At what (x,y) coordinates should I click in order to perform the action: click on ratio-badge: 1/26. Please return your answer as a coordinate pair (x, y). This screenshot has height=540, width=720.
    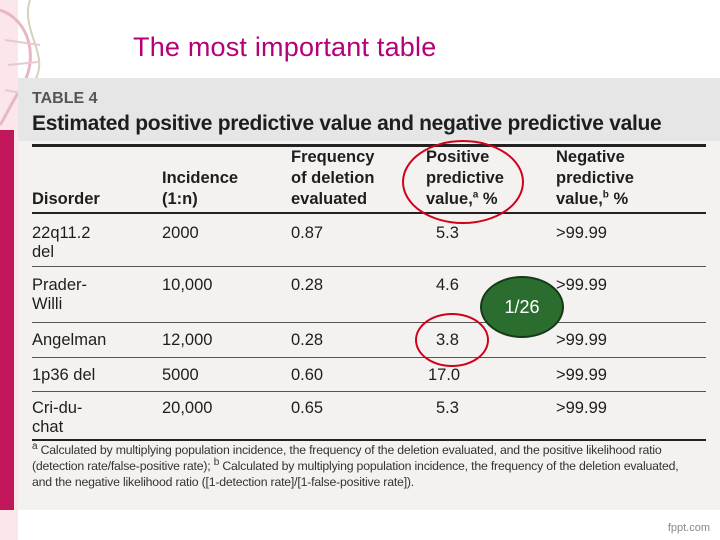
    Looking at the image, I should click on (522, 307).